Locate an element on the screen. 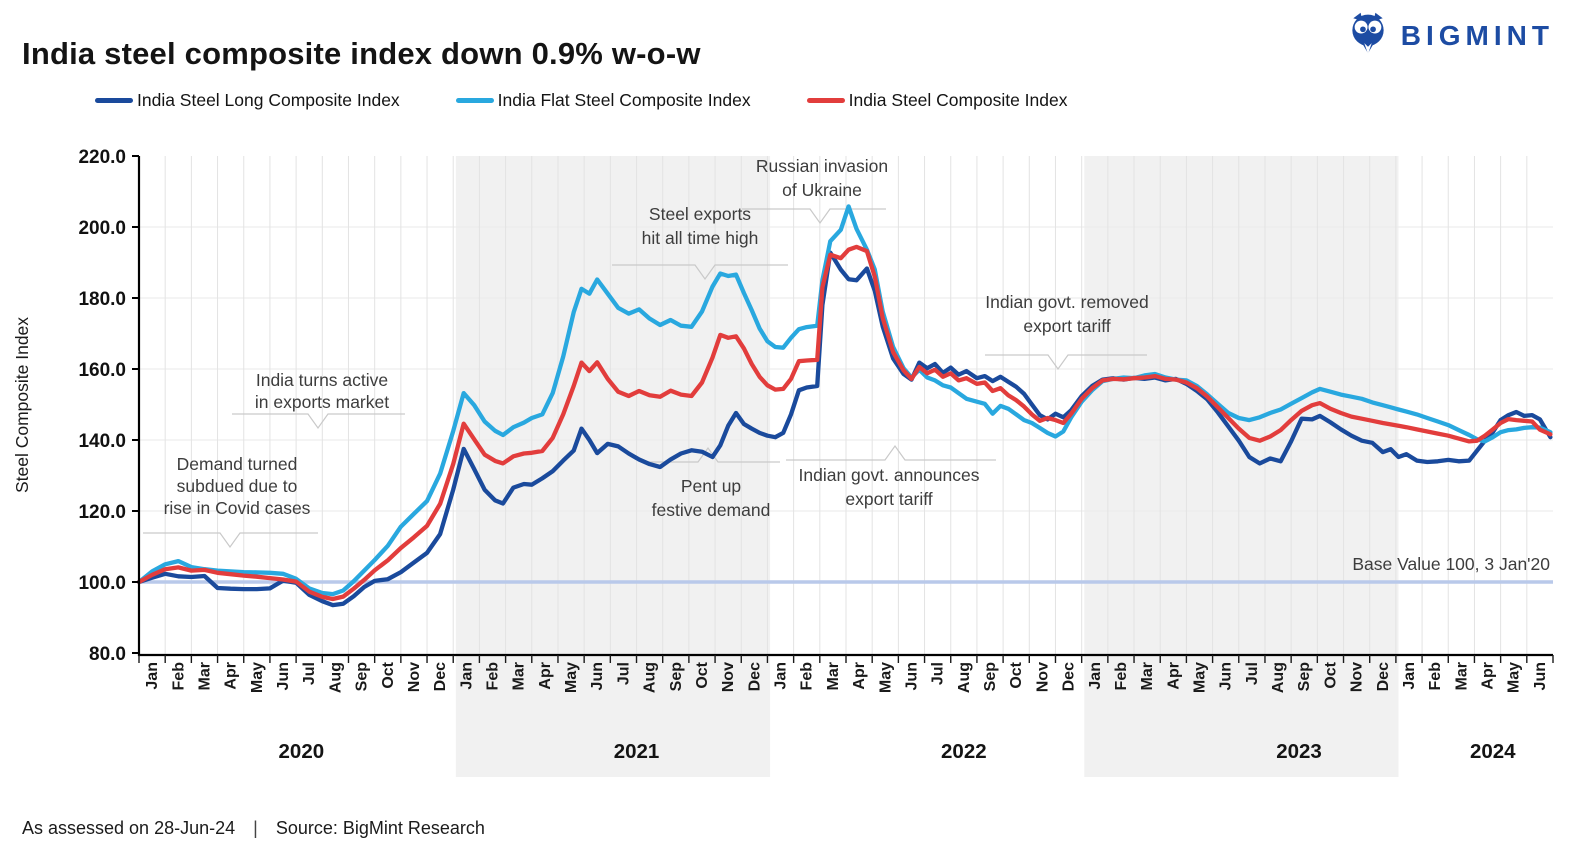  annotation-callout-festive is located at coordinates (713, 454).